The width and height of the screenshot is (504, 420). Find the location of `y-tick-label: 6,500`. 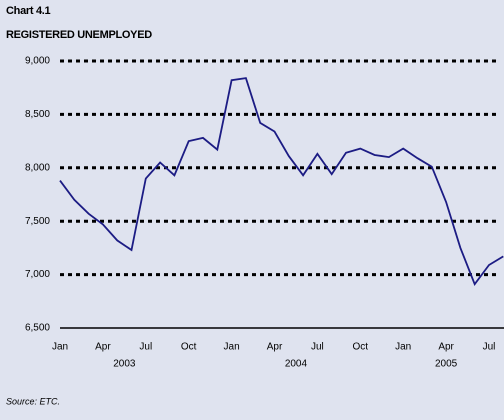

y-tick-label: 6,500 is located at coordinates (37, 328).